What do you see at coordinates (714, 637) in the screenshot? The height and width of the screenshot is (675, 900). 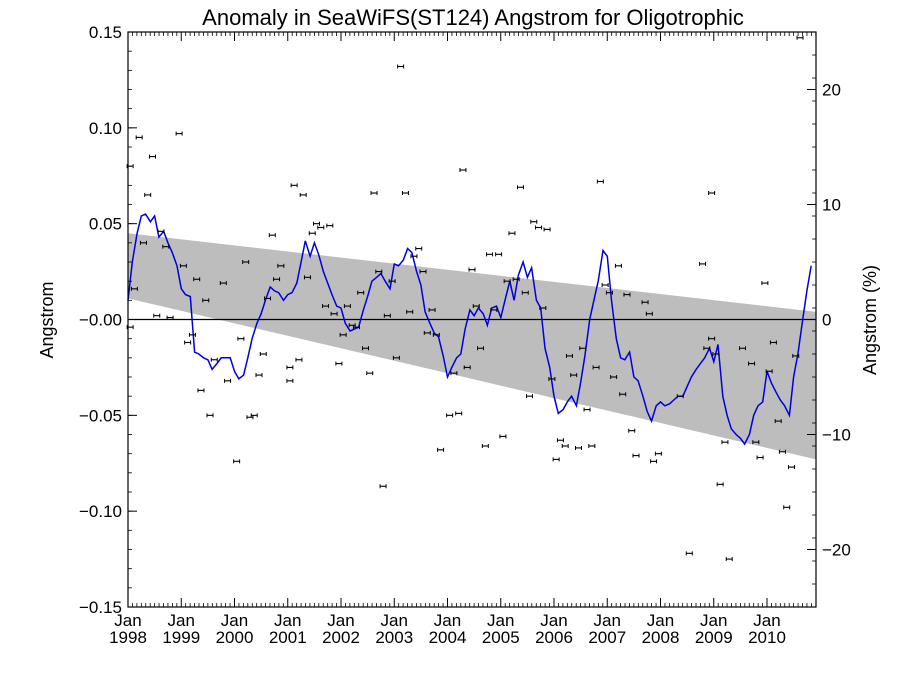 I see `x-tick-year-11: 2009` at bounding box center [714, 637].